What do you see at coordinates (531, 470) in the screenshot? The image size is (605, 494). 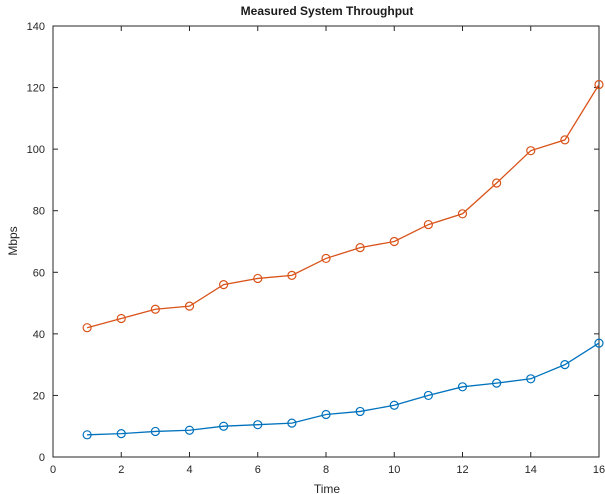 I see `x-tick-label: 14` at bounding box center [531, 470].